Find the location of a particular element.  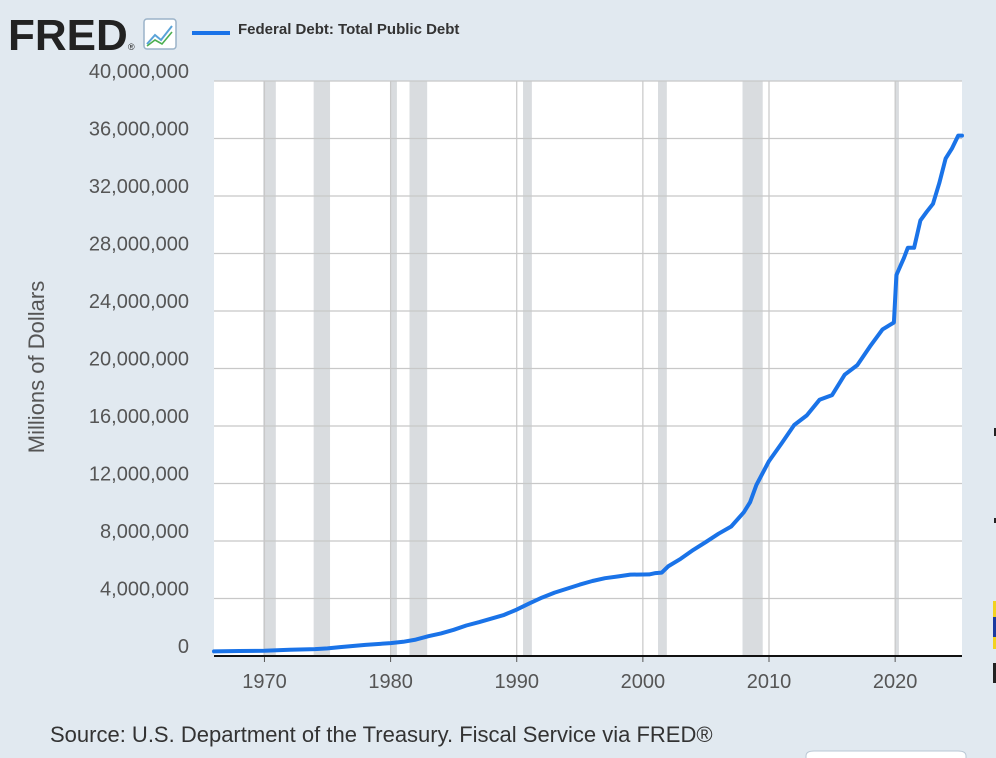

edit-graph-button-edge is located at coordinates (886, 754).